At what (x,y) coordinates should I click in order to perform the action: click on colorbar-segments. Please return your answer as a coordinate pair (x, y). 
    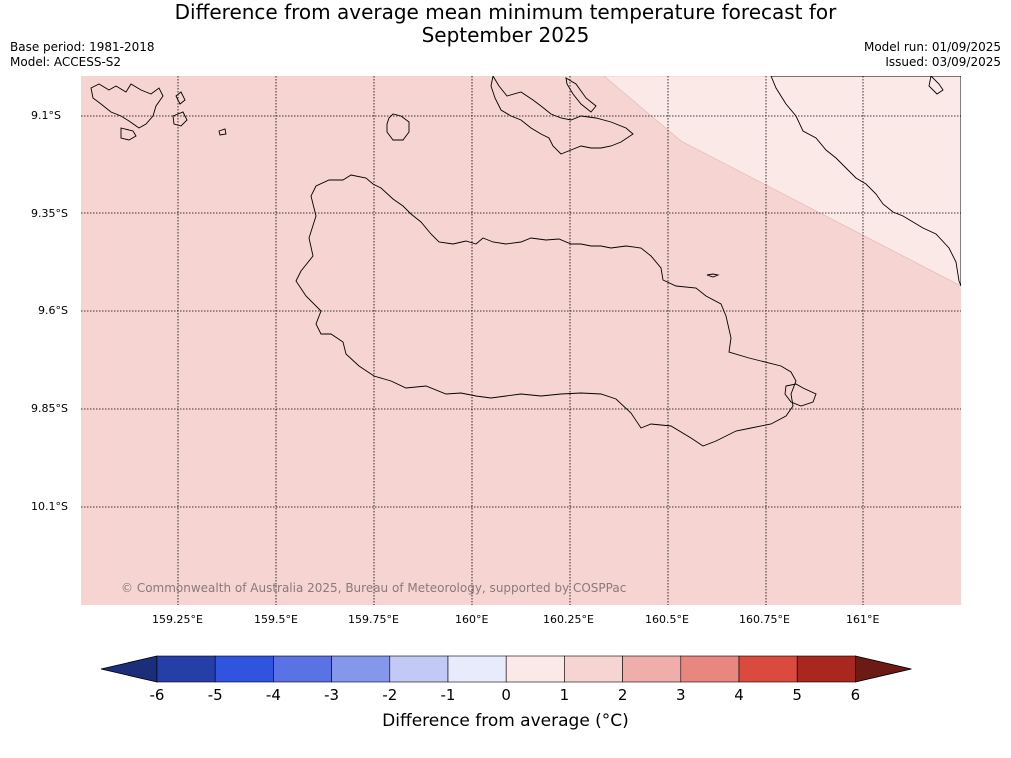
    Looking at the image, I should click on (506, 669).